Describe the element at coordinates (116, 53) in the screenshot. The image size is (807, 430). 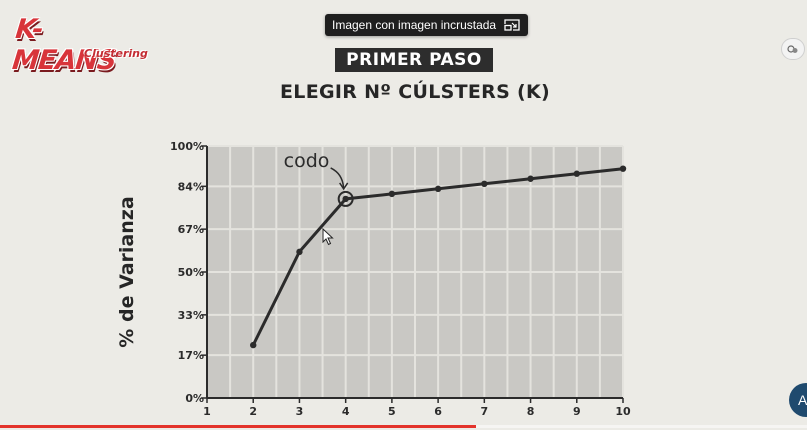
I see `logo-sub-text: Clustering` at that location.